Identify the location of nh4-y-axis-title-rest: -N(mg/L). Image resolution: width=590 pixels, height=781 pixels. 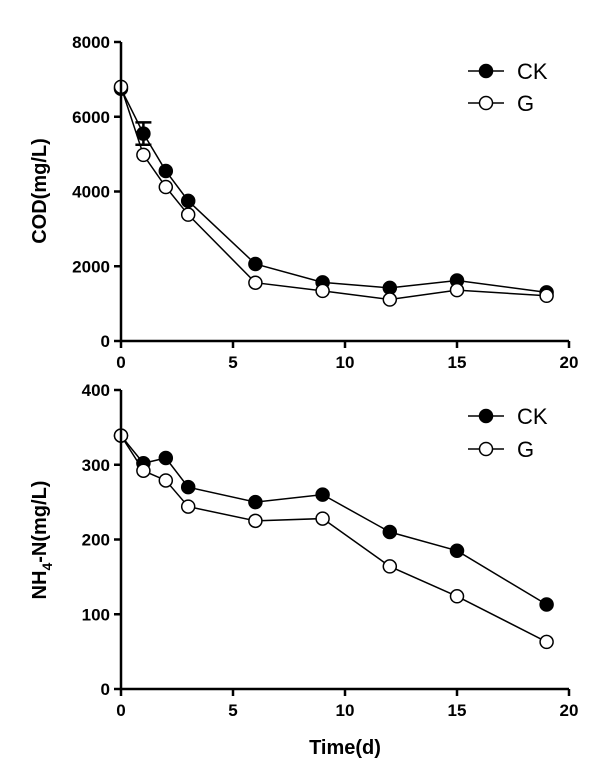
(40, 522).